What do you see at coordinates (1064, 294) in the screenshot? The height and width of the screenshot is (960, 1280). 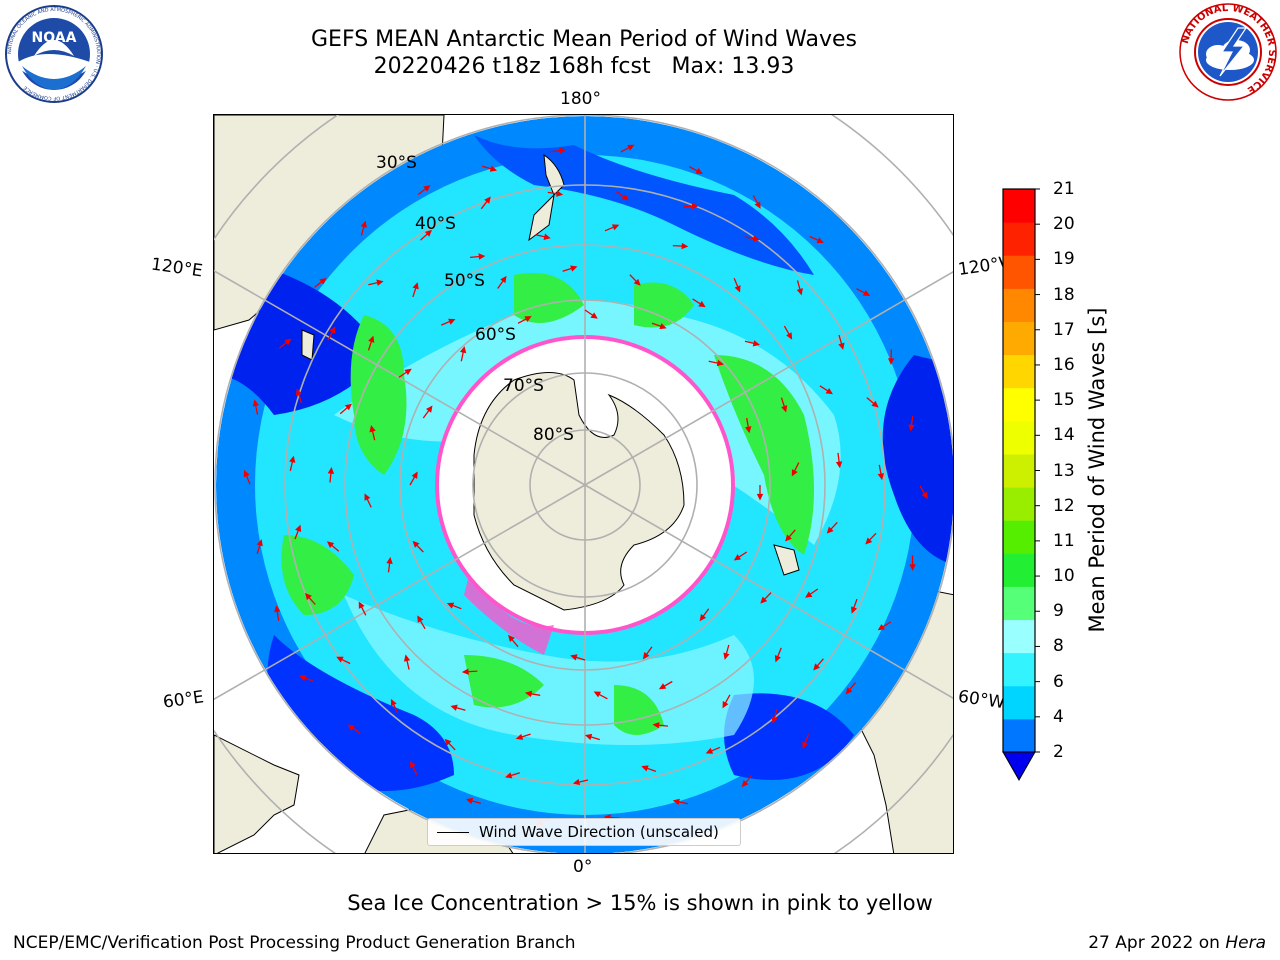 I see `colorbar-tick-label: 18` at bounding box center [1064, 294].